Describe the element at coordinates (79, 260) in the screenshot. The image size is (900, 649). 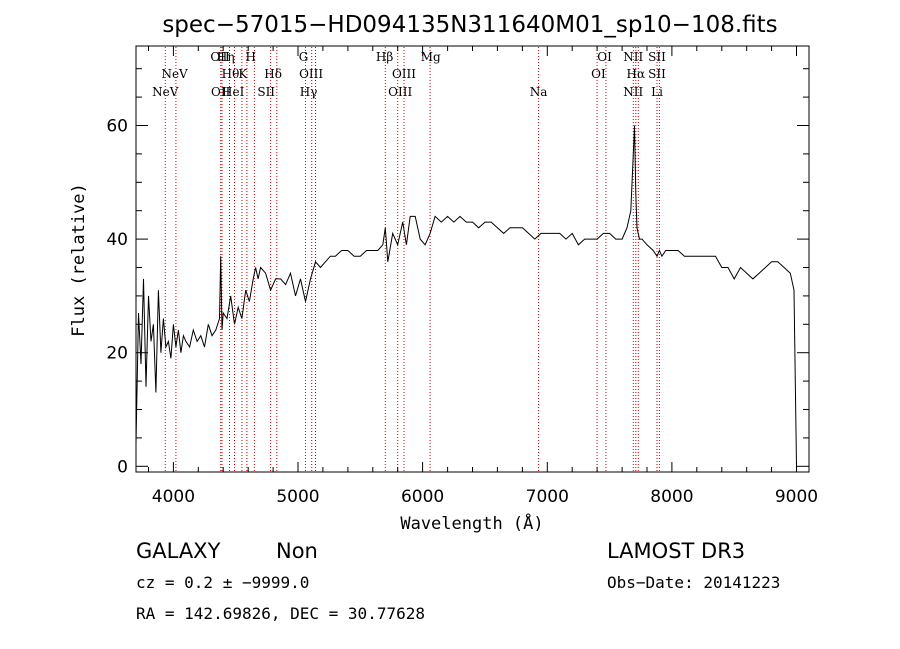
I see `y-axis-label: Flux (relative)` at that location.